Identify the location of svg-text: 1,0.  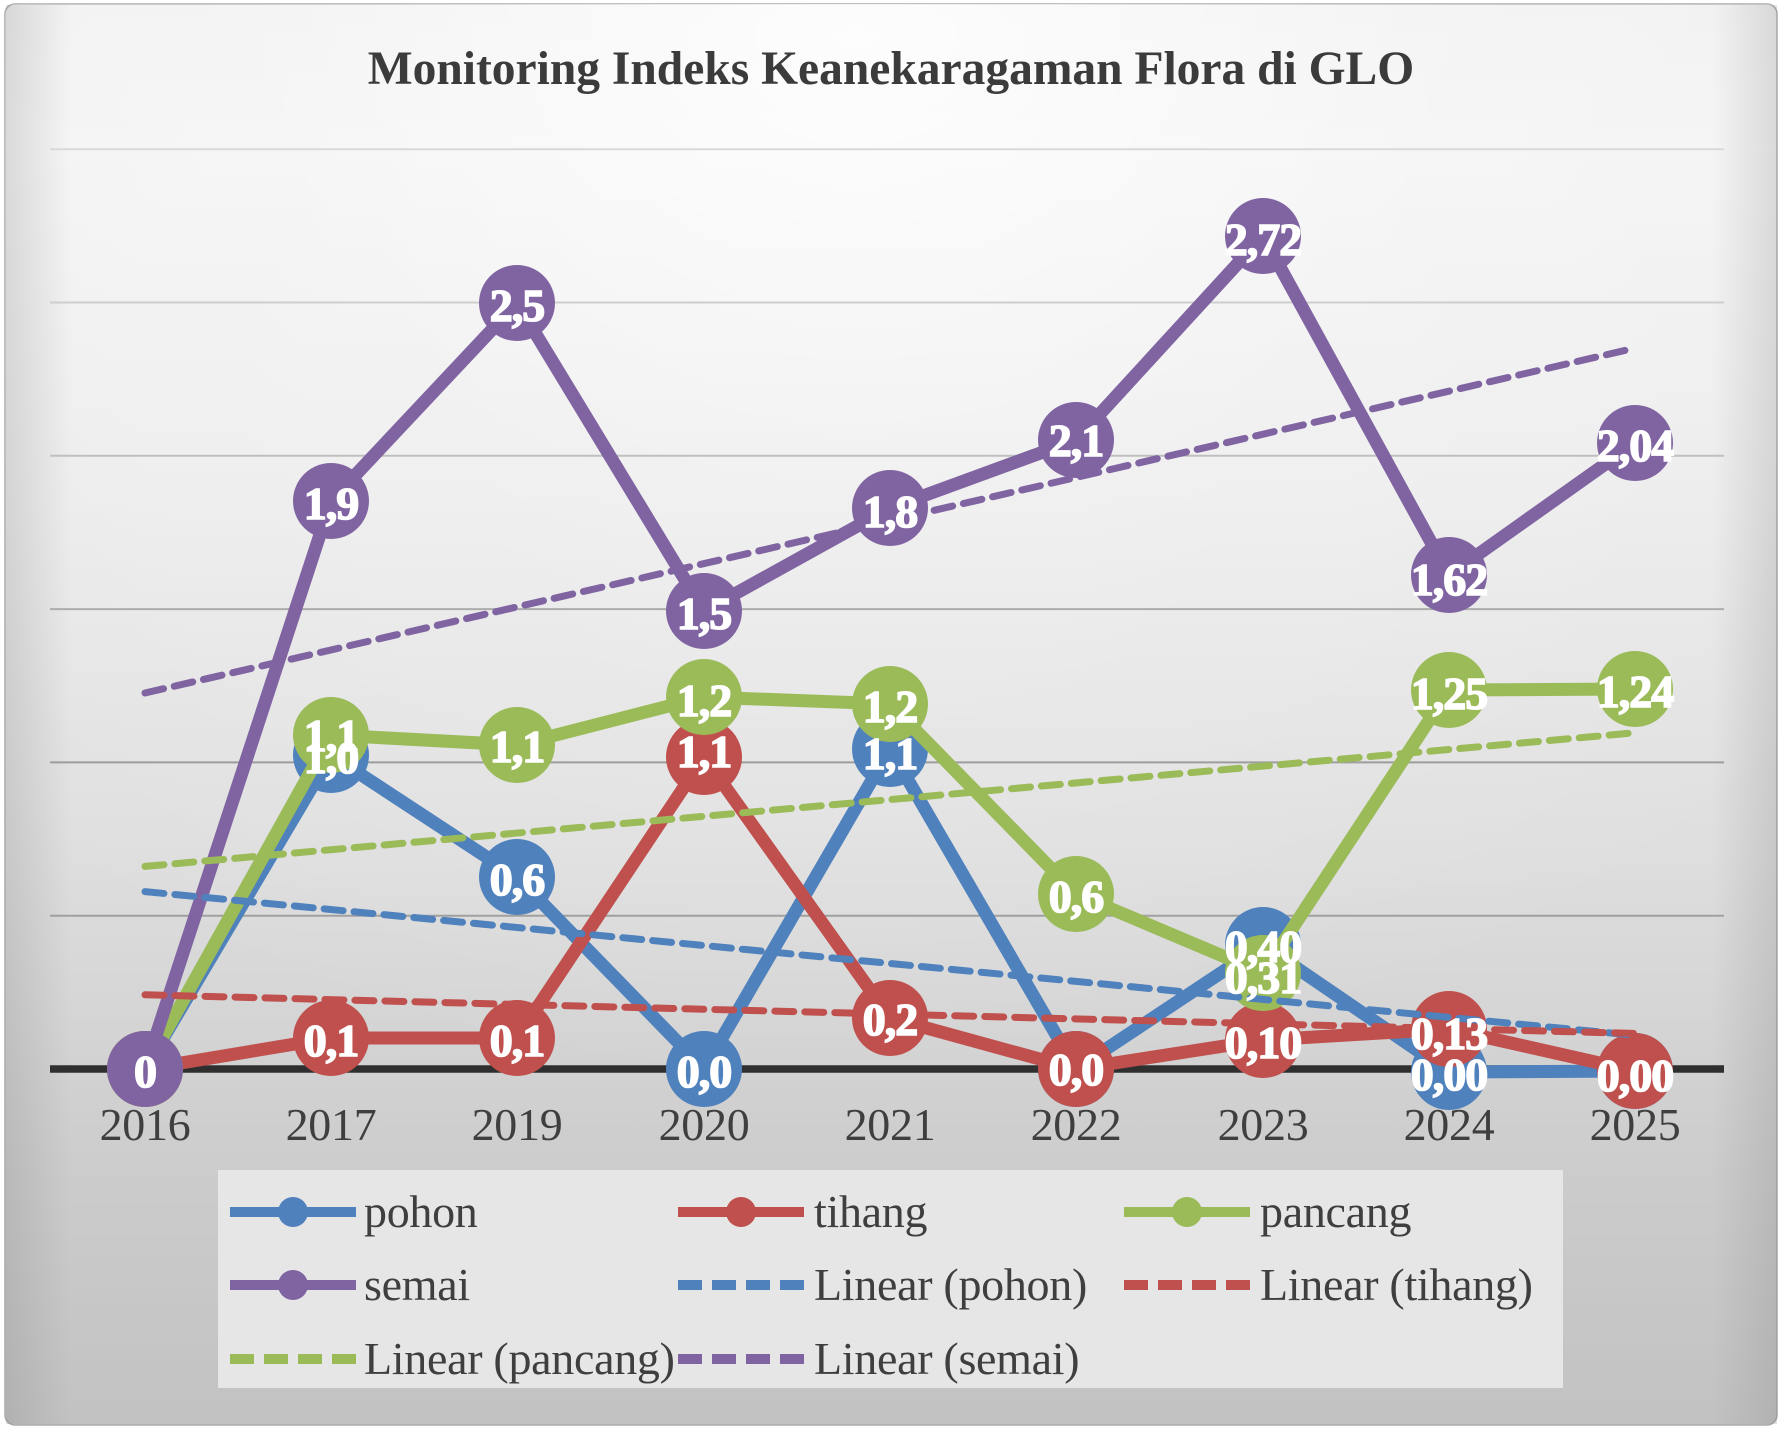
(331, 757).